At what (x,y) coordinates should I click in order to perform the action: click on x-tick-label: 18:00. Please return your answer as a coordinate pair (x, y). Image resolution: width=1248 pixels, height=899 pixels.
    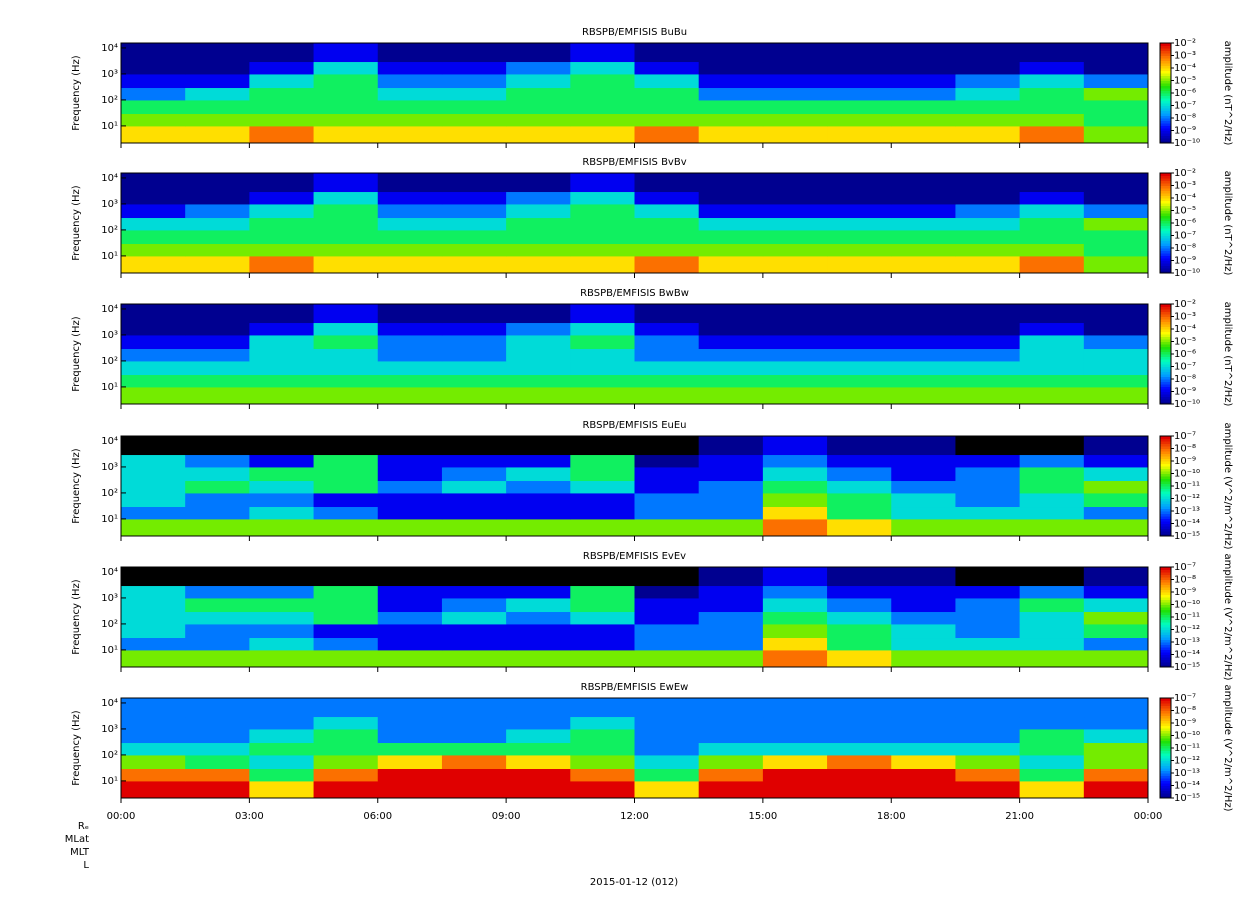
    Looking at the image, I should click on (891, 816).